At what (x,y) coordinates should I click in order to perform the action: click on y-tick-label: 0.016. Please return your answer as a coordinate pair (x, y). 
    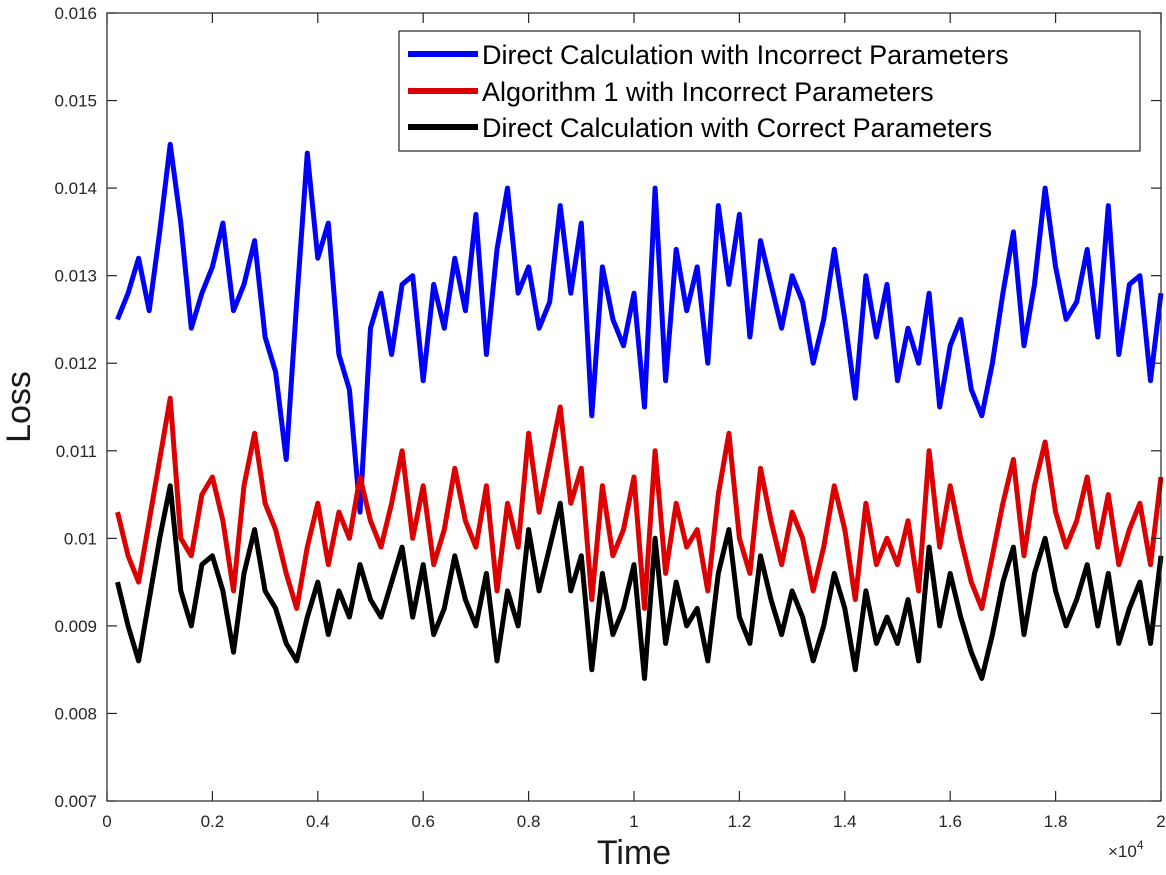
    Looking at the image, I should click on (75, 13).